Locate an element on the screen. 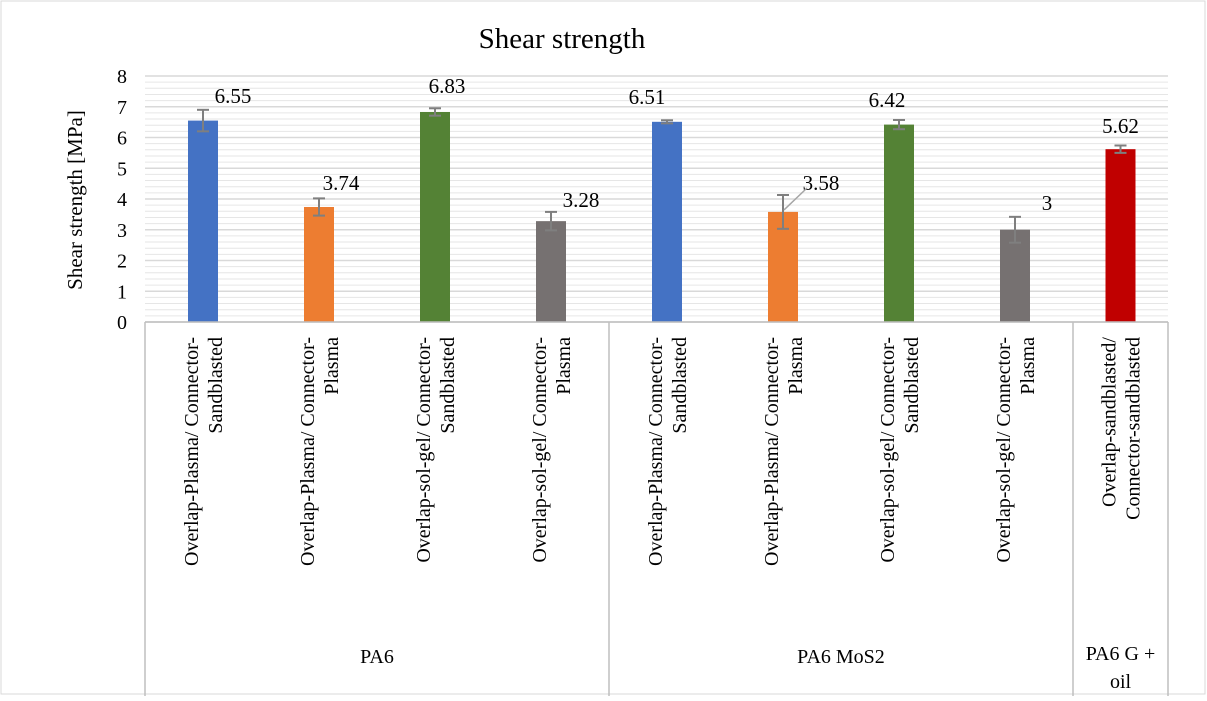  y-axis-title: Shear strength [MPa] is located at coordinates (75, 200).